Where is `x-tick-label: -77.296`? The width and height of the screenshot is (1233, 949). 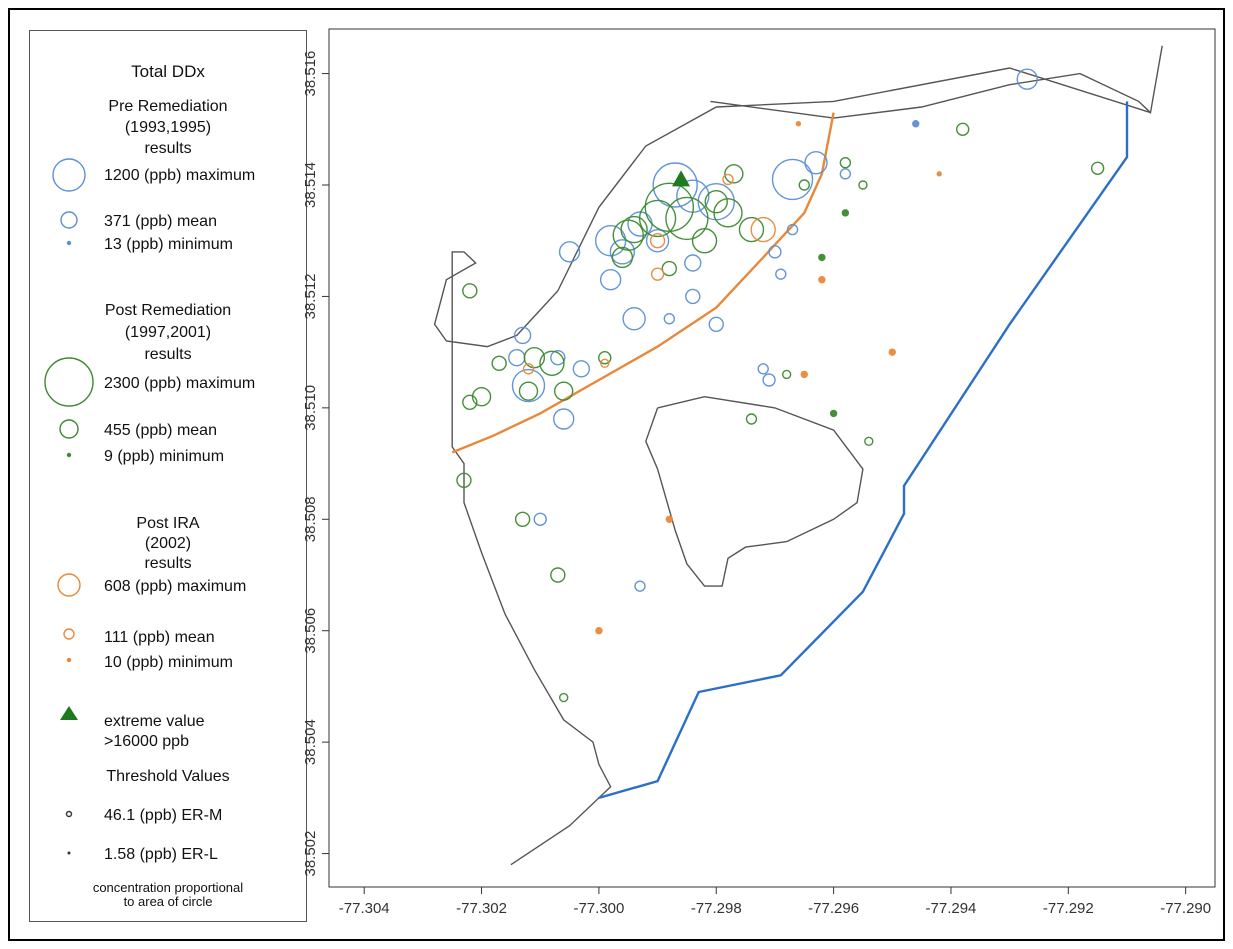 x-tick-label: -77.296 is located at coordinates (833, 908).